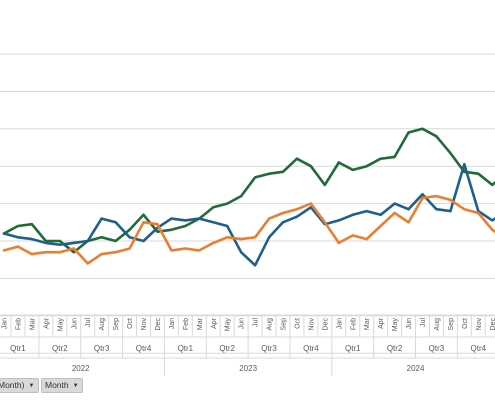  Describe the element at coordinates (57, 385) in the screenshot. I see `pivot-field-label: Month` at that location.